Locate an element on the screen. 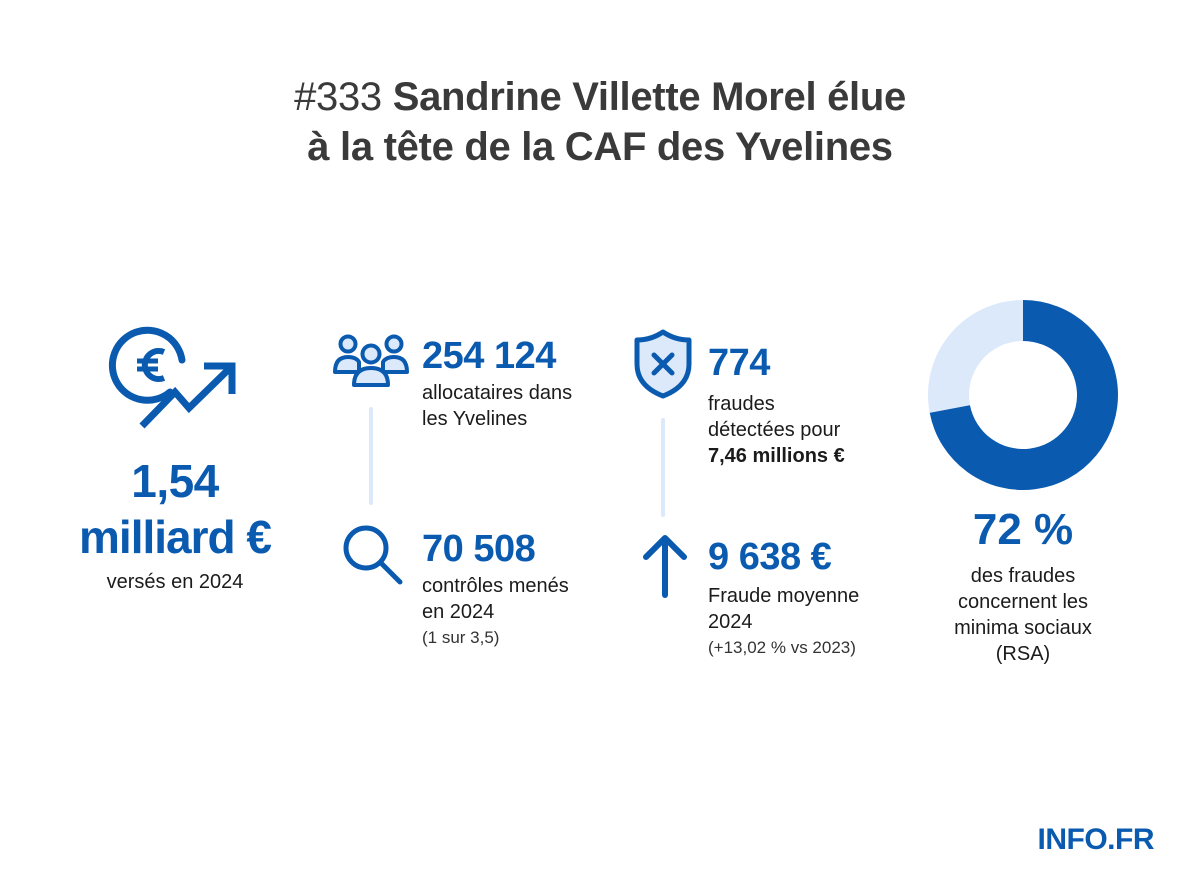 Image resolution: width=1200 pixels, height=896 pixels. average-fraud-value: 9 638 € is located at coordinates (770, 557).